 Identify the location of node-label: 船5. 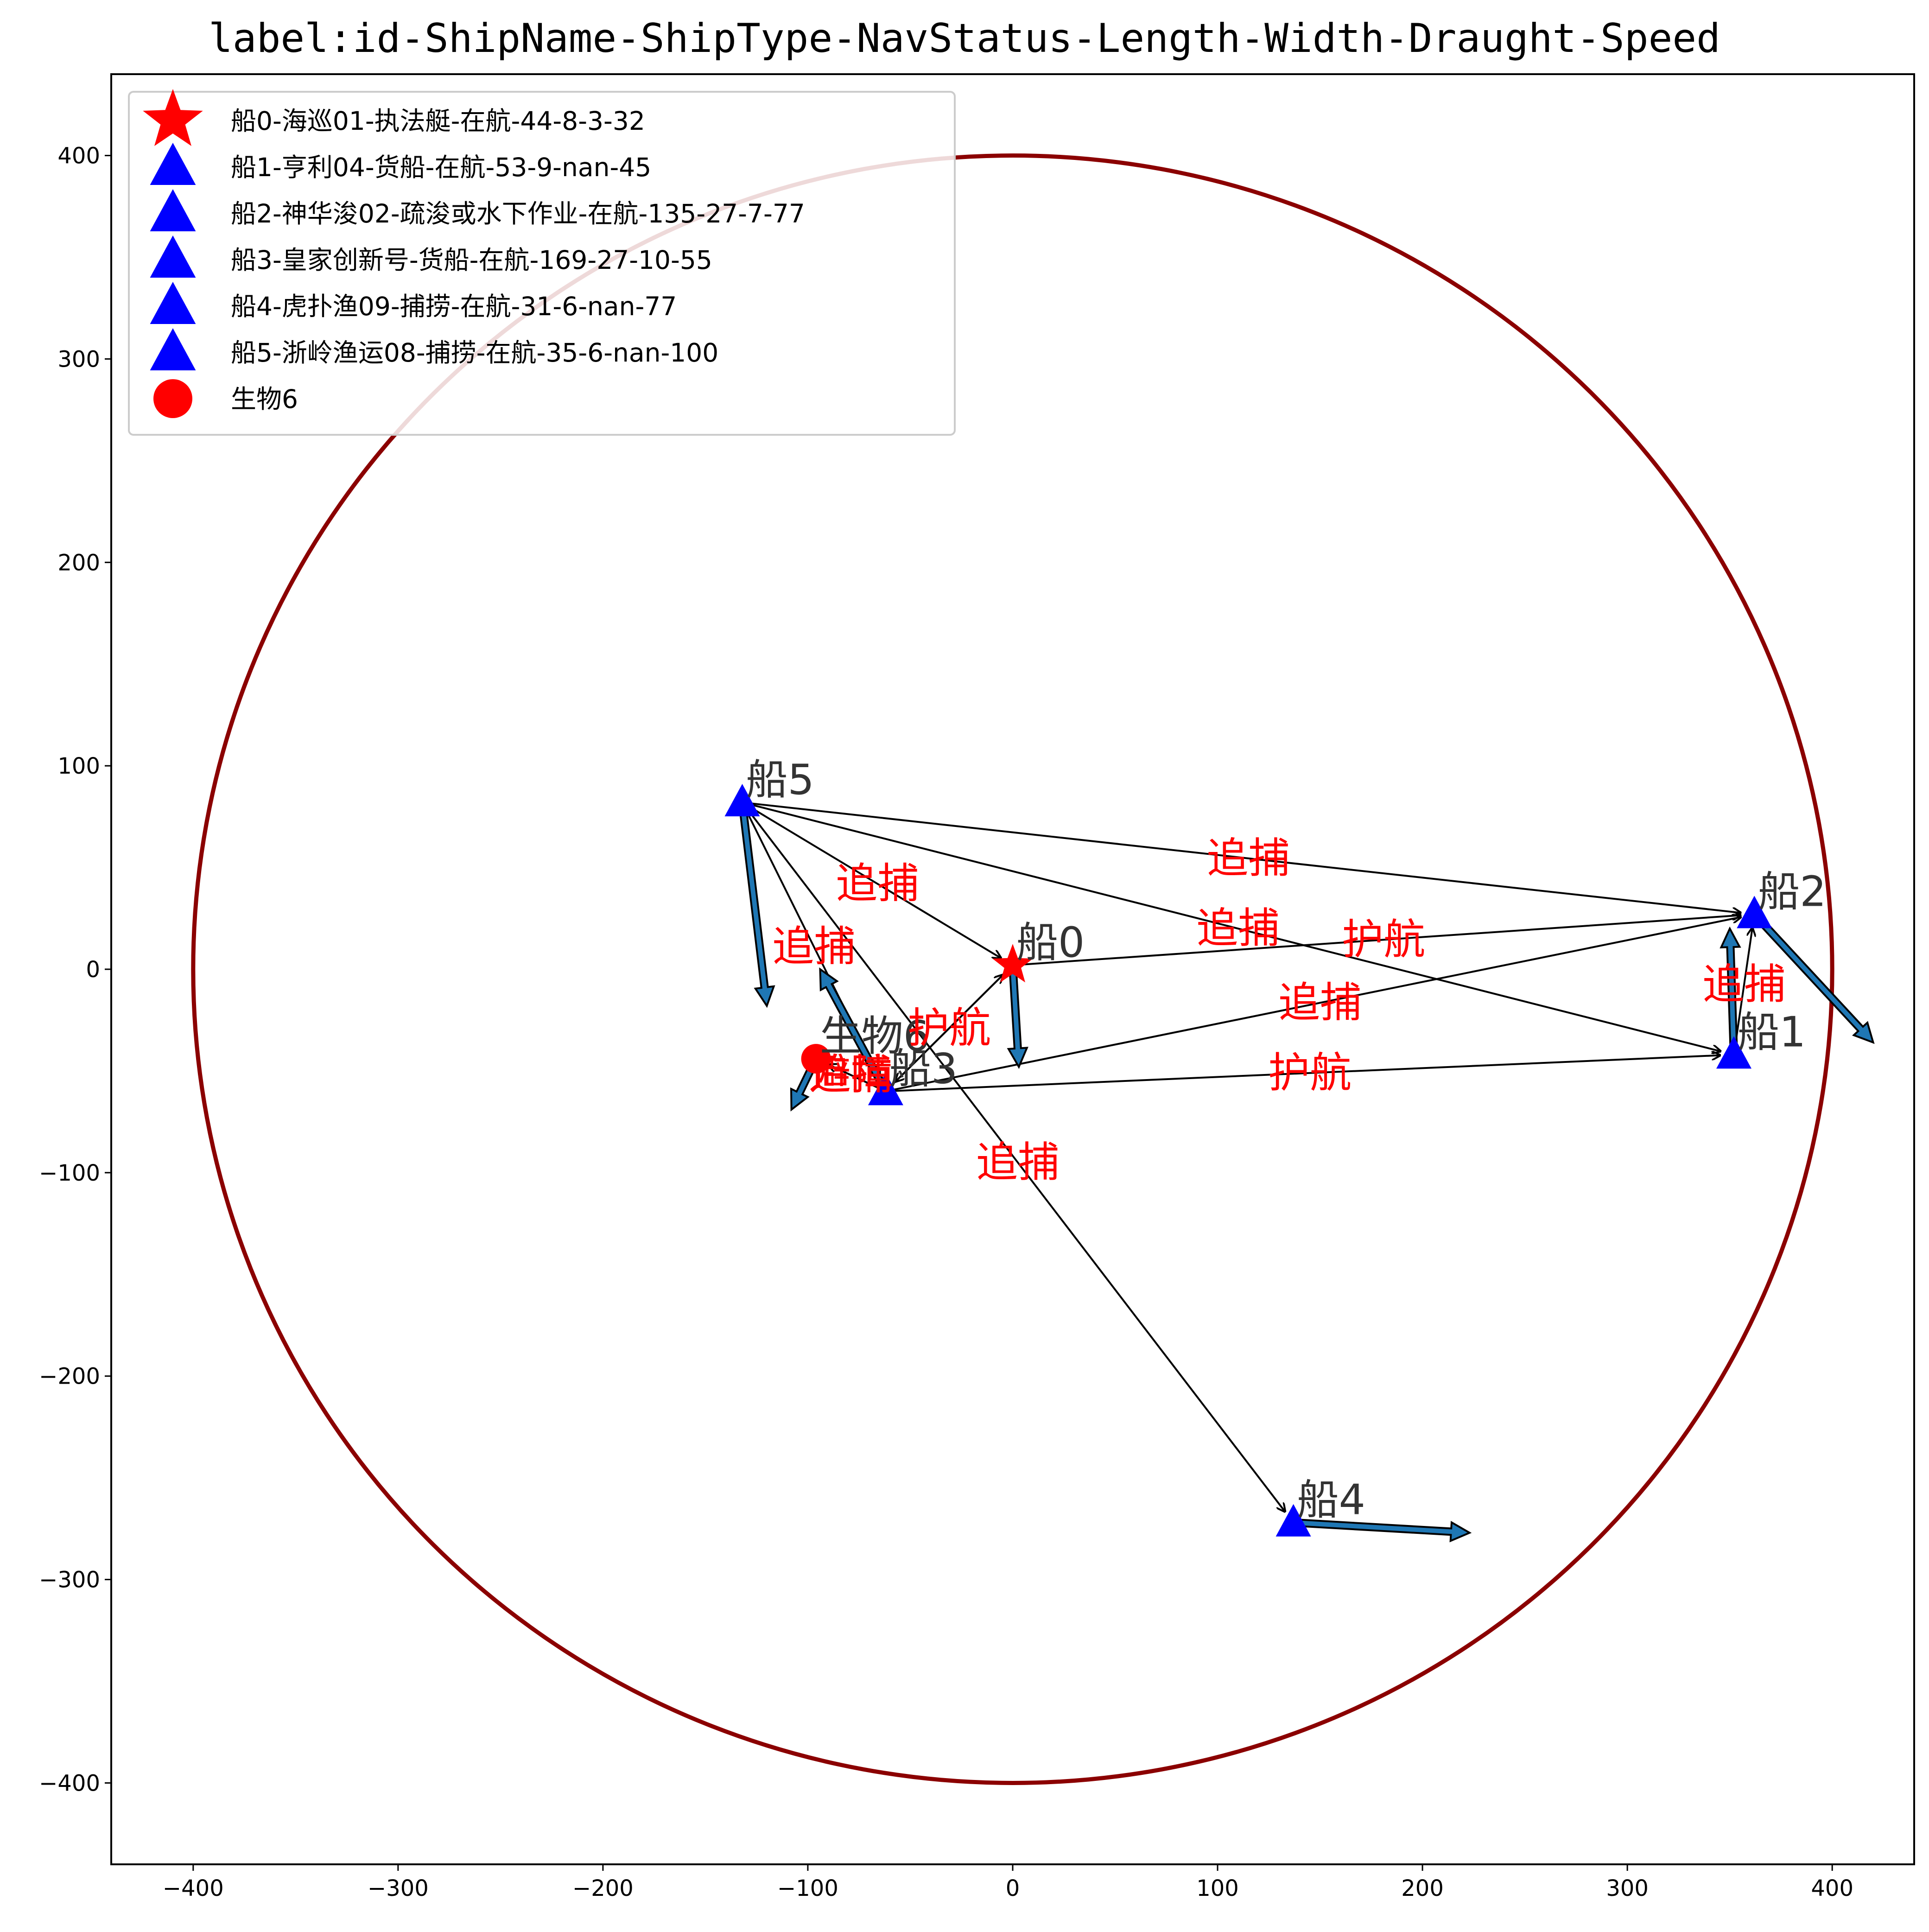
(780, 780).